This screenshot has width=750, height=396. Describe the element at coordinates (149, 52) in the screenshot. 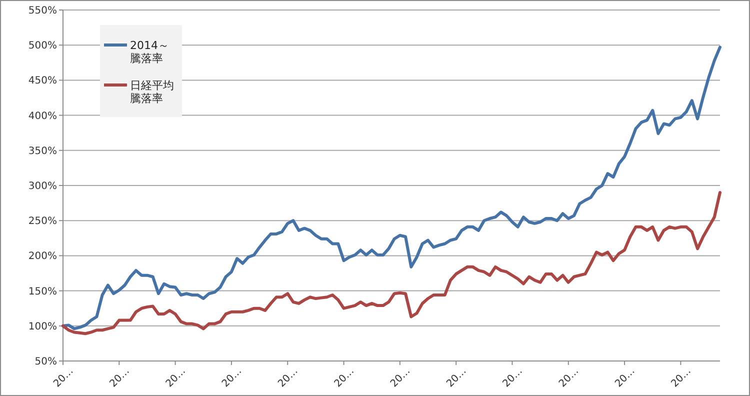

I see `legend-label: 2014～騰落率` at that location.